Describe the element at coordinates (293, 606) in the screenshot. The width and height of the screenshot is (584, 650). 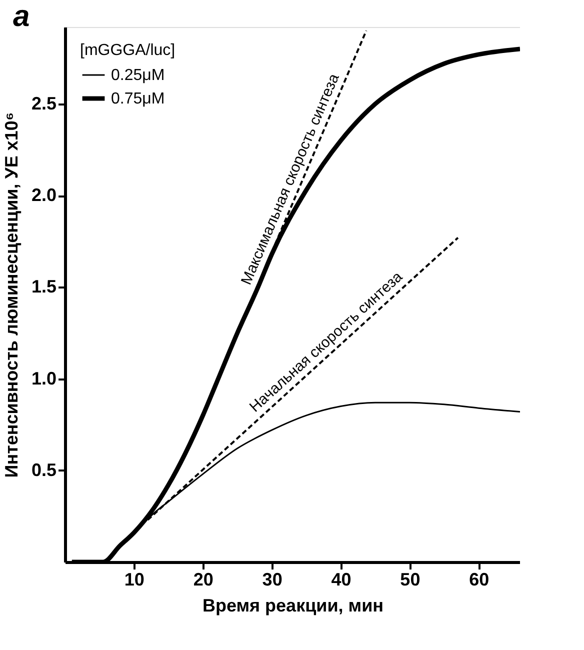
I see `x-axis-title: Время реакции, мин` at that location.